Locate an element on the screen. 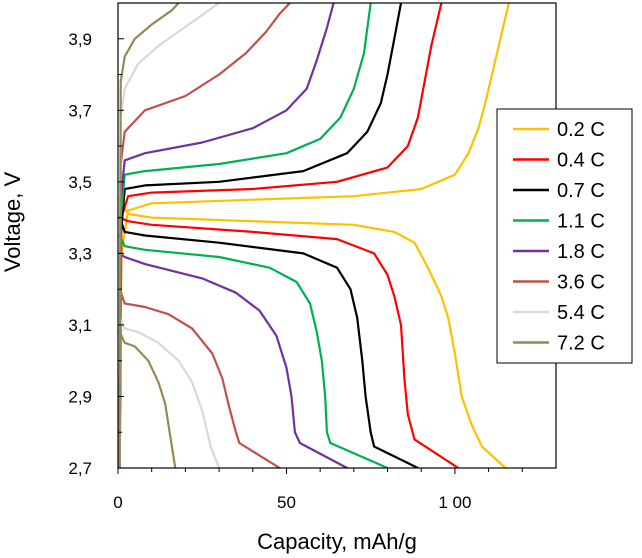 The image size is (642, 558). y-tick-label: 3,1 is located at coordinates (80, 325).